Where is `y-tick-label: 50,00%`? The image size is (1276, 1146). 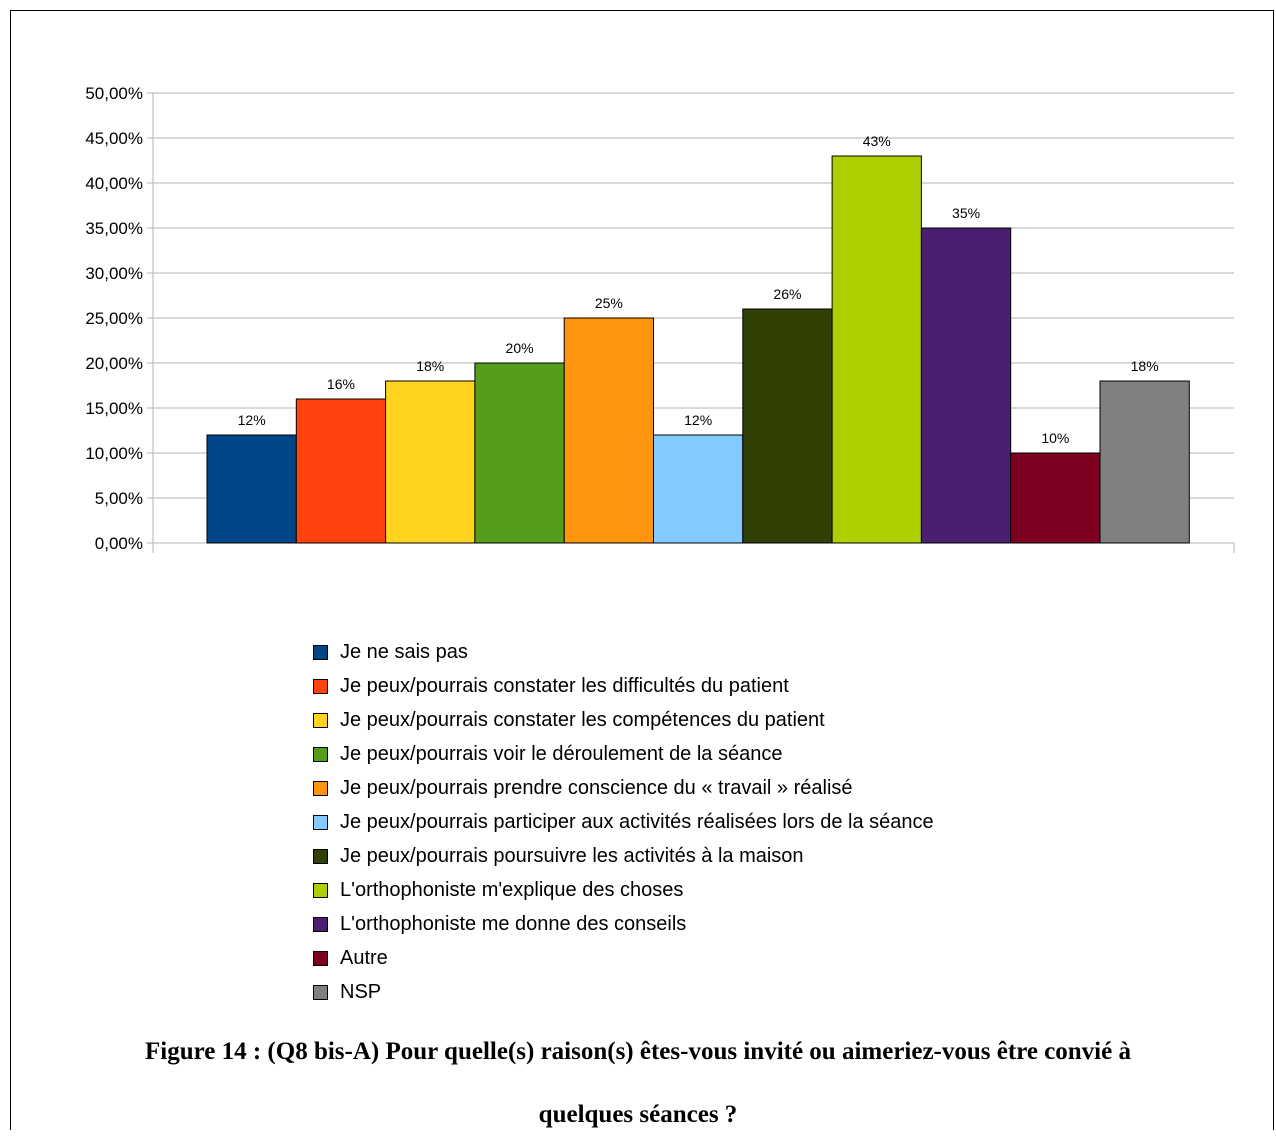 y-tick-label: 50,00% is located at coordinates (114, 93).